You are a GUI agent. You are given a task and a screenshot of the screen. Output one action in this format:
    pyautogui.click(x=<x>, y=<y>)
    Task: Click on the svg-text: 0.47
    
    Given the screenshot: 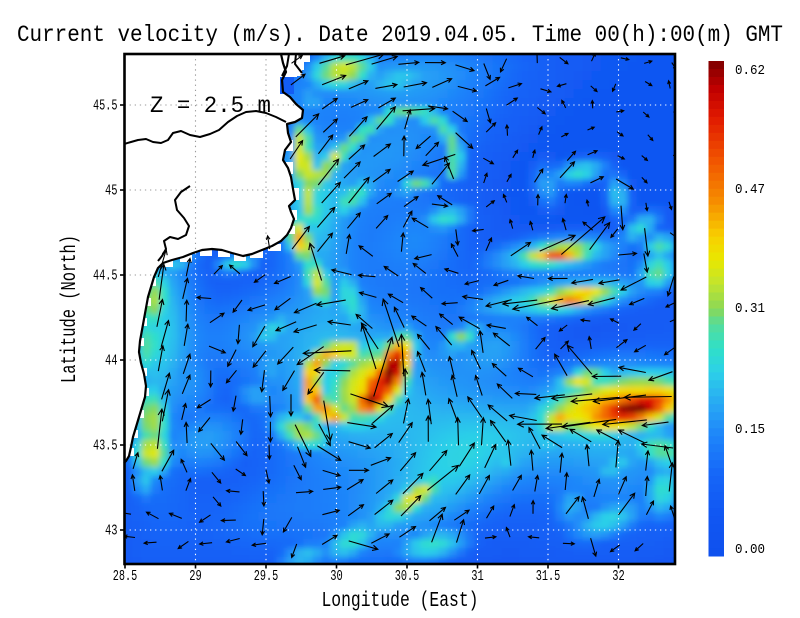 What is the action you would take?
    pyautogui.click(x=750, y=190)
    